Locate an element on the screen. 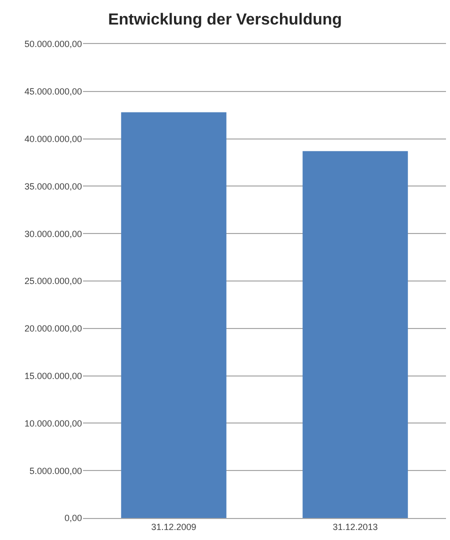 This screenshot has height=540, width=450. y-tick-label: 40.000.000,00 is located at coordinates (53, 139).